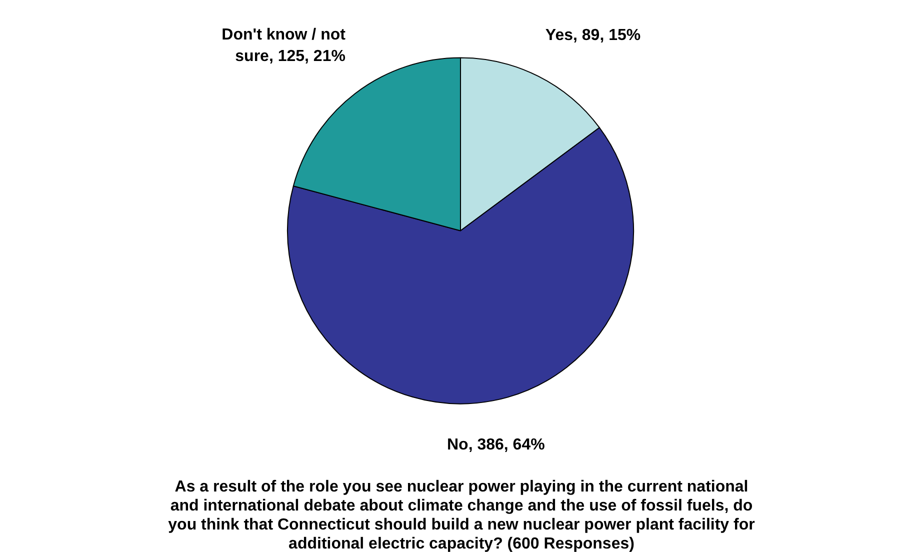  I want to click on slice-label: No, 386, 64%, so click(496, 445).